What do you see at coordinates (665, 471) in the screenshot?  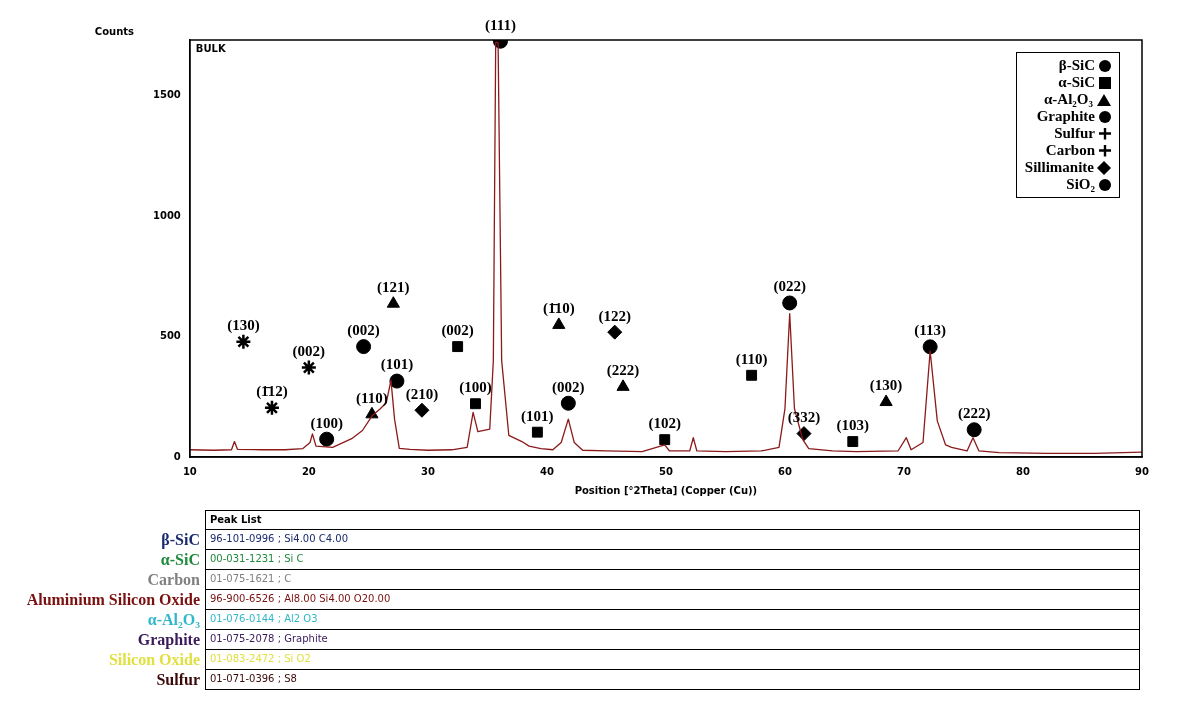 I see `x-tick-label: 50` at bounding box center [665, 471].